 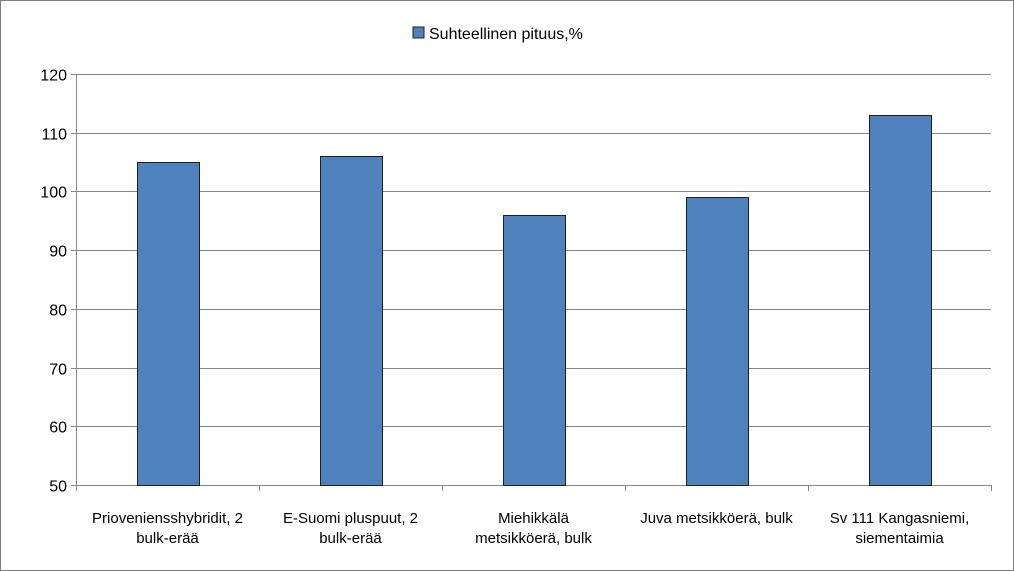 I want to click on y-tick-label: 100, so click(x=53, y=193).